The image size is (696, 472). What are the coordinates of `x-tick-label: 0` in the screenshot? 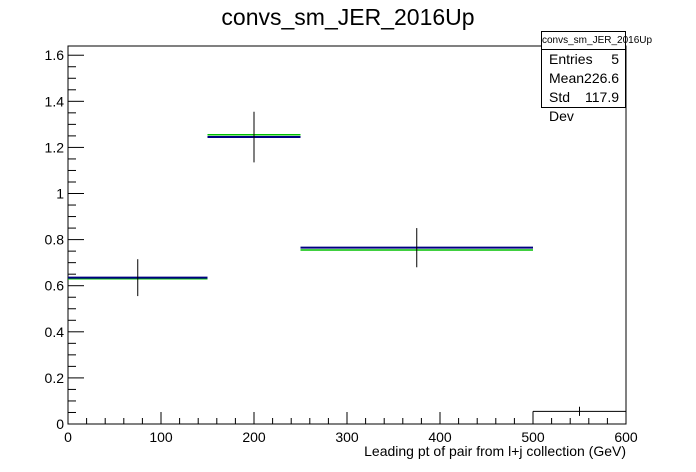 It's located at (68, 437).